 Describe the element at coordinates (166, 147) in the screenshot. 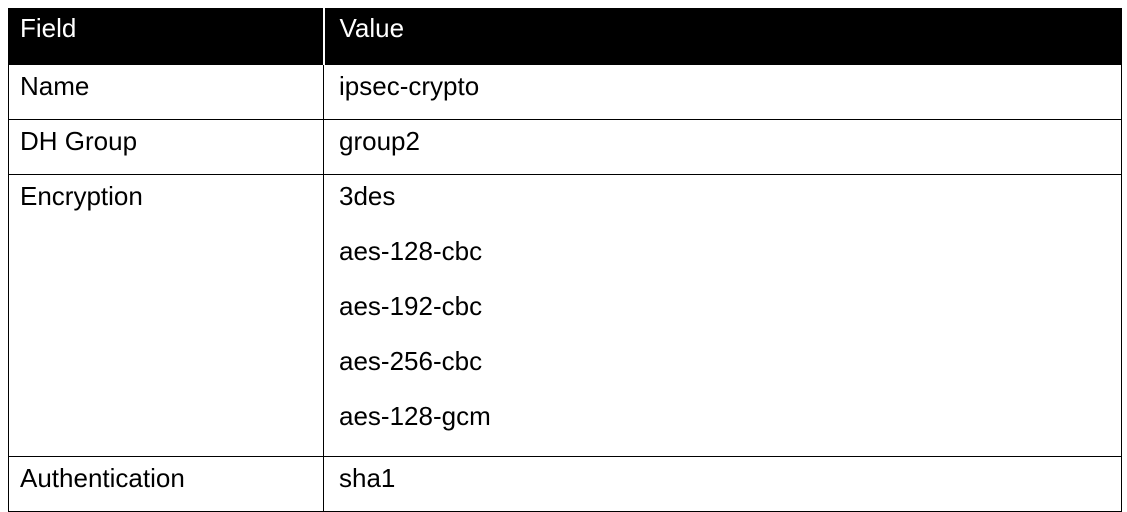

I see `row-dh-group-field: DH Group` at that location.